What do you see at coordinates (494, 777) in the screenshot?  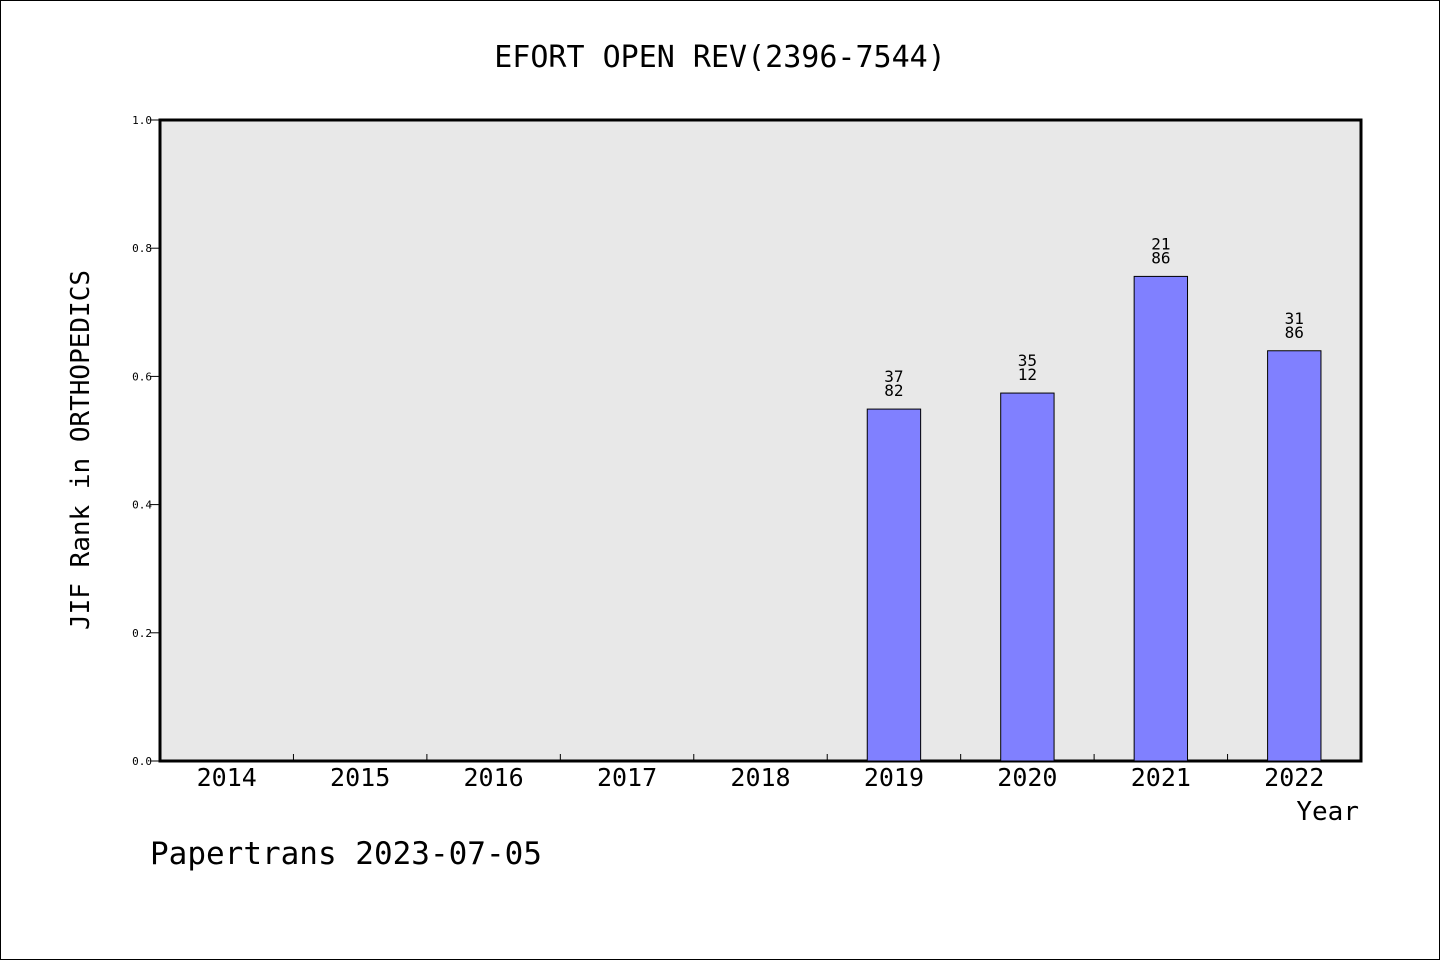 I see `x-tick-label: 2016` at bounding box center [494, 777].